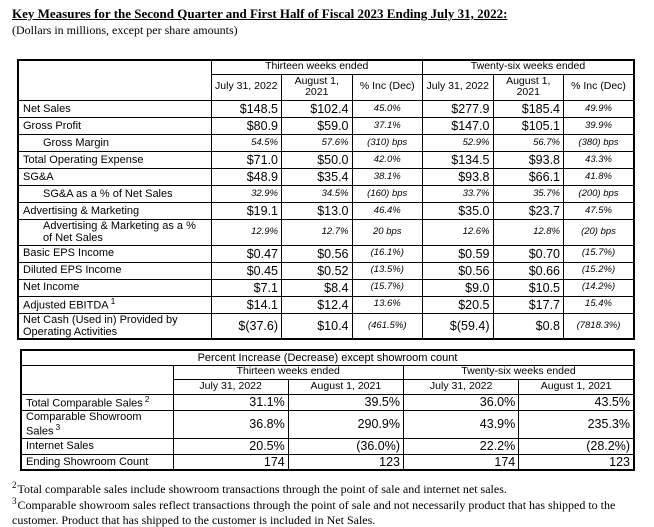  I want to click on cell-value: $14.1, so click(246, 304).